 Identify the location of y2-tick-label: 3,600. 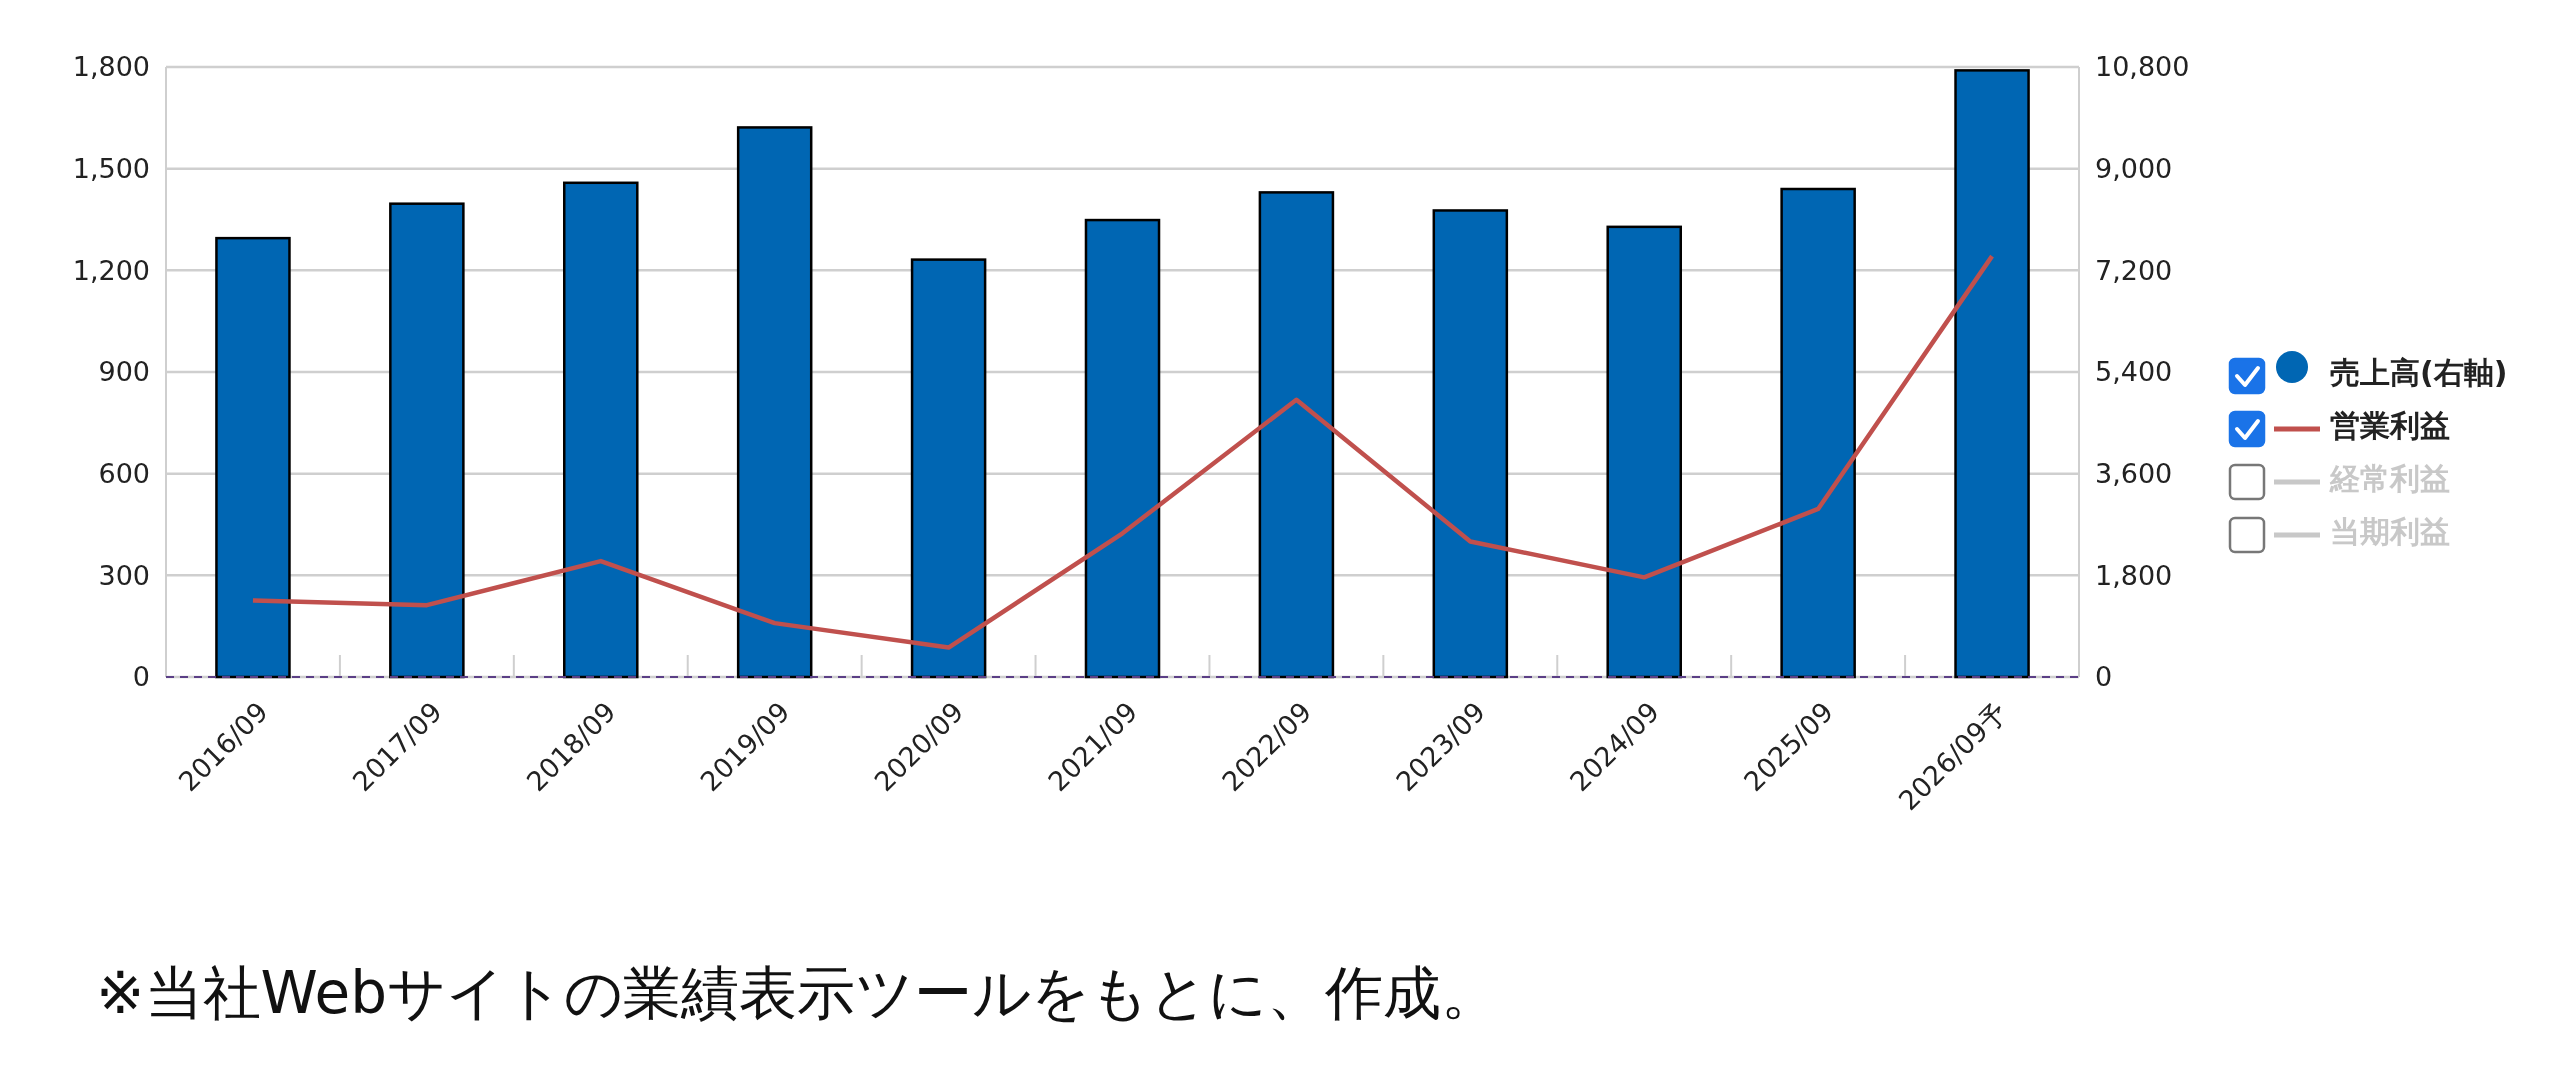
(2134, 474).